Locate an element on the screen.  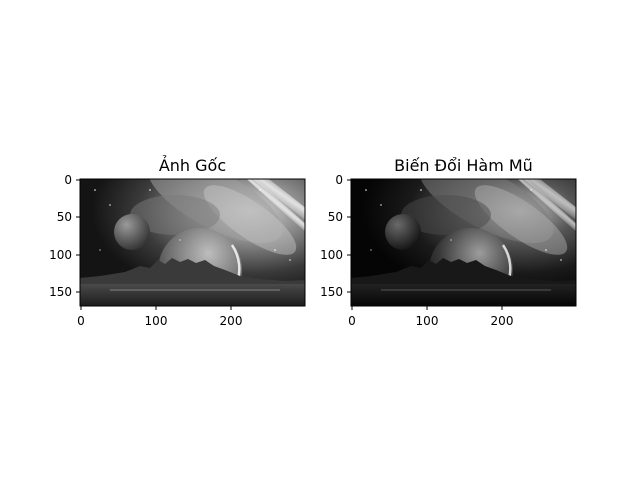
panel-original: Ảnh Gốc is located at coordinates (177, 241).